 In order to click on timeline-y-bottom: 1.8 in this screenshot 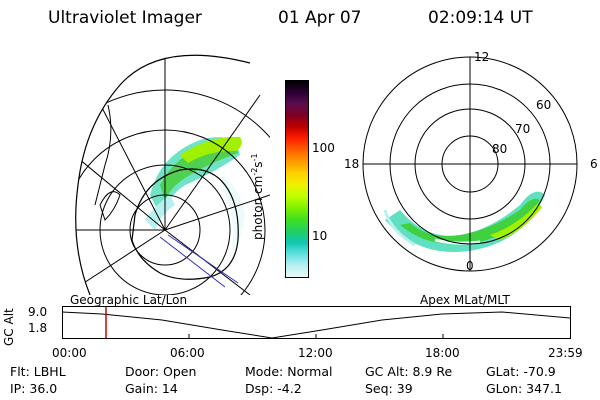, I will do `click(38, 328)`.